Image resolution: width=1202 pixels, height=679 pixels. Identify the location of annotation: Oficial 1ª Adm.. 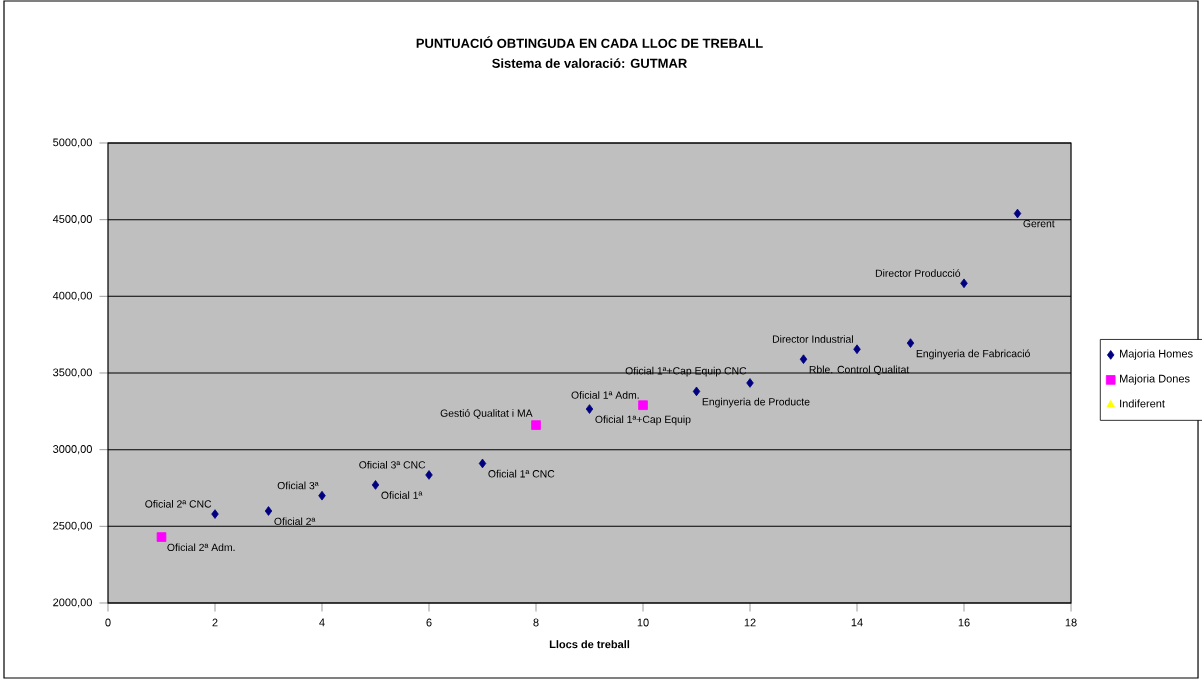
(605, 395).